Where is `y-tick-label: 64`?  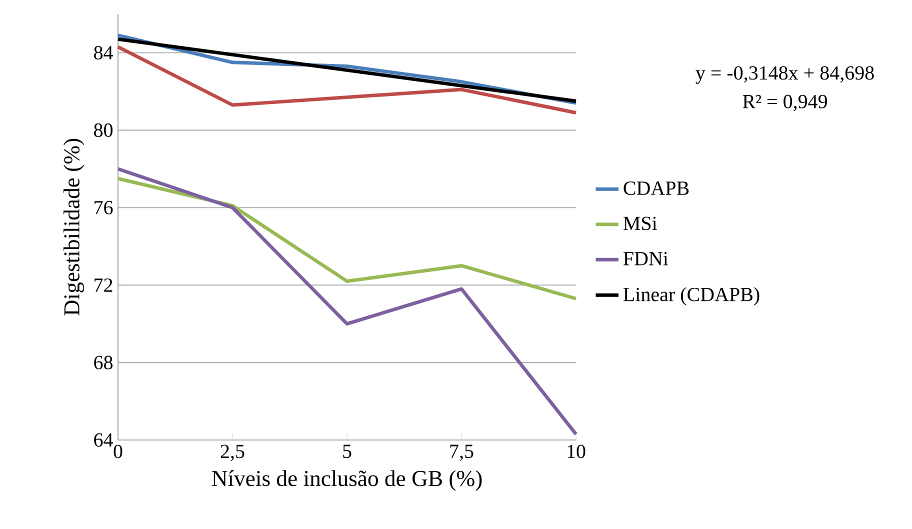 y-tick-label: 64 is located at coordinates (103, 440).